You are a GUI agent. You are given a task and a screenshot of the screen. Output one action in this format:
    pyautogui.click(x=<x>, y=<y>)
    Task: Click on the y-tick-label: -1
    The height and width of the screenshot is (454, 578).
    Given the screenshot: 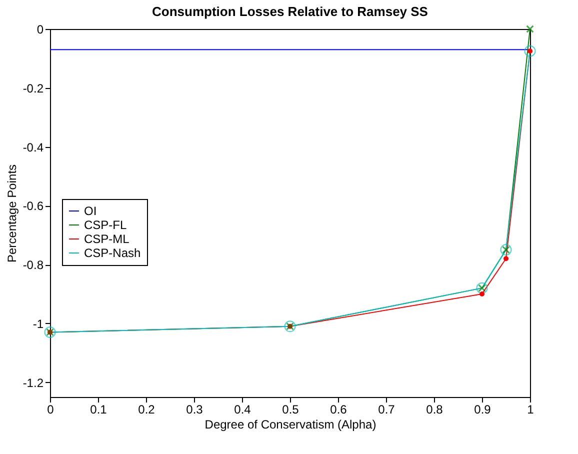 What is the action you would take?
    pyautogui.click(x=38, y=323)
    